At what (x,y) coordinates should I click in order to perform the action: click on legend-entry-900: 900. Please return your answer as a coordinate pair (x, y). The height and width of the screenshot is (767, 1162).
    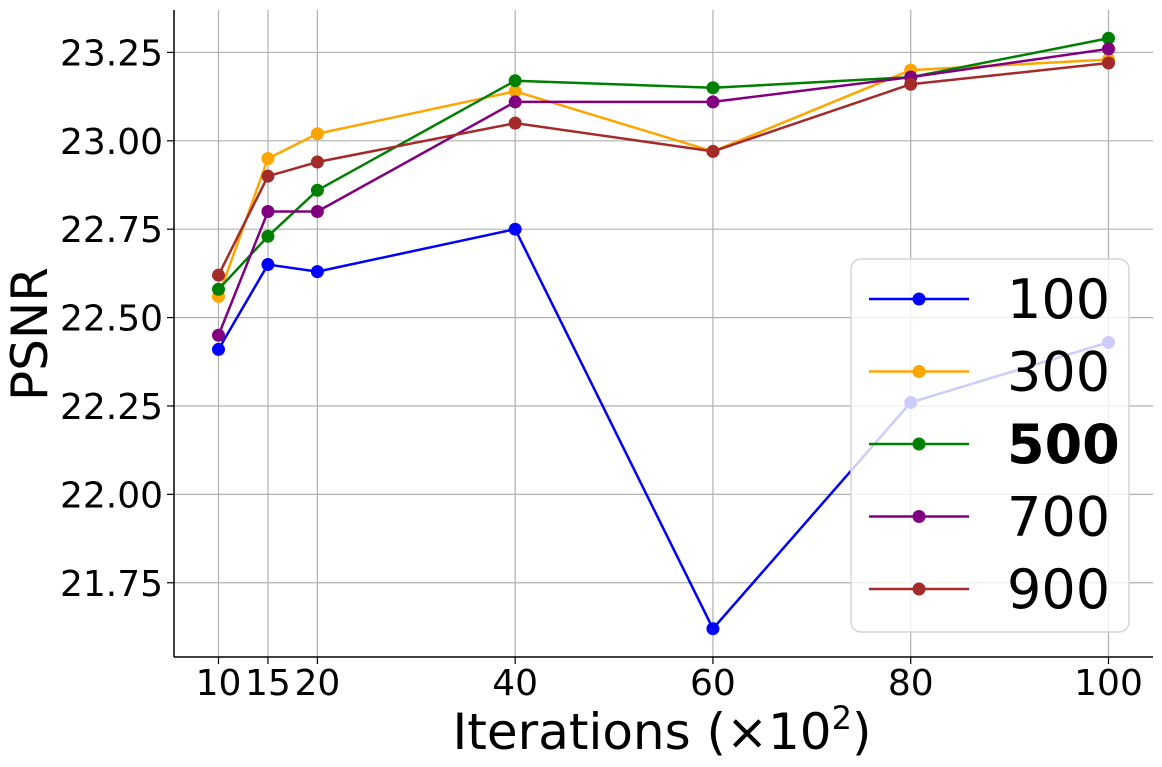
    Looking at the image, I should click on (989, 589).